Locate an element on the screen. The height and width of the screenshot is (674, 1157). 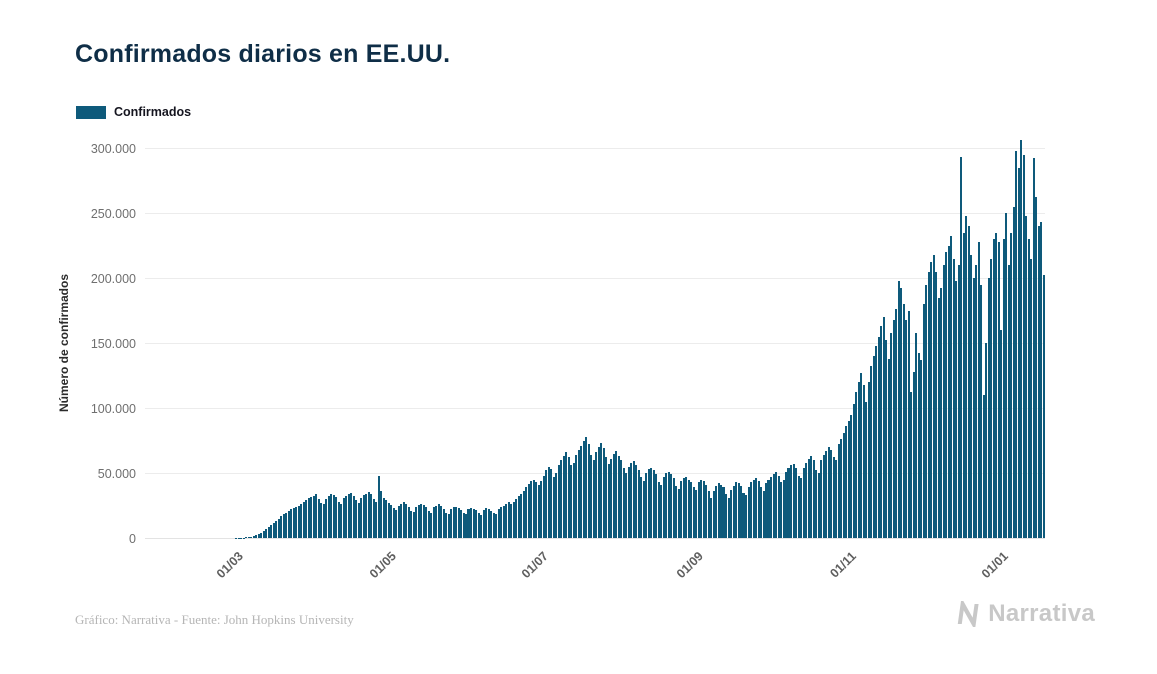
x-tick-label: 01/05 is located at coordinates (382, 565).